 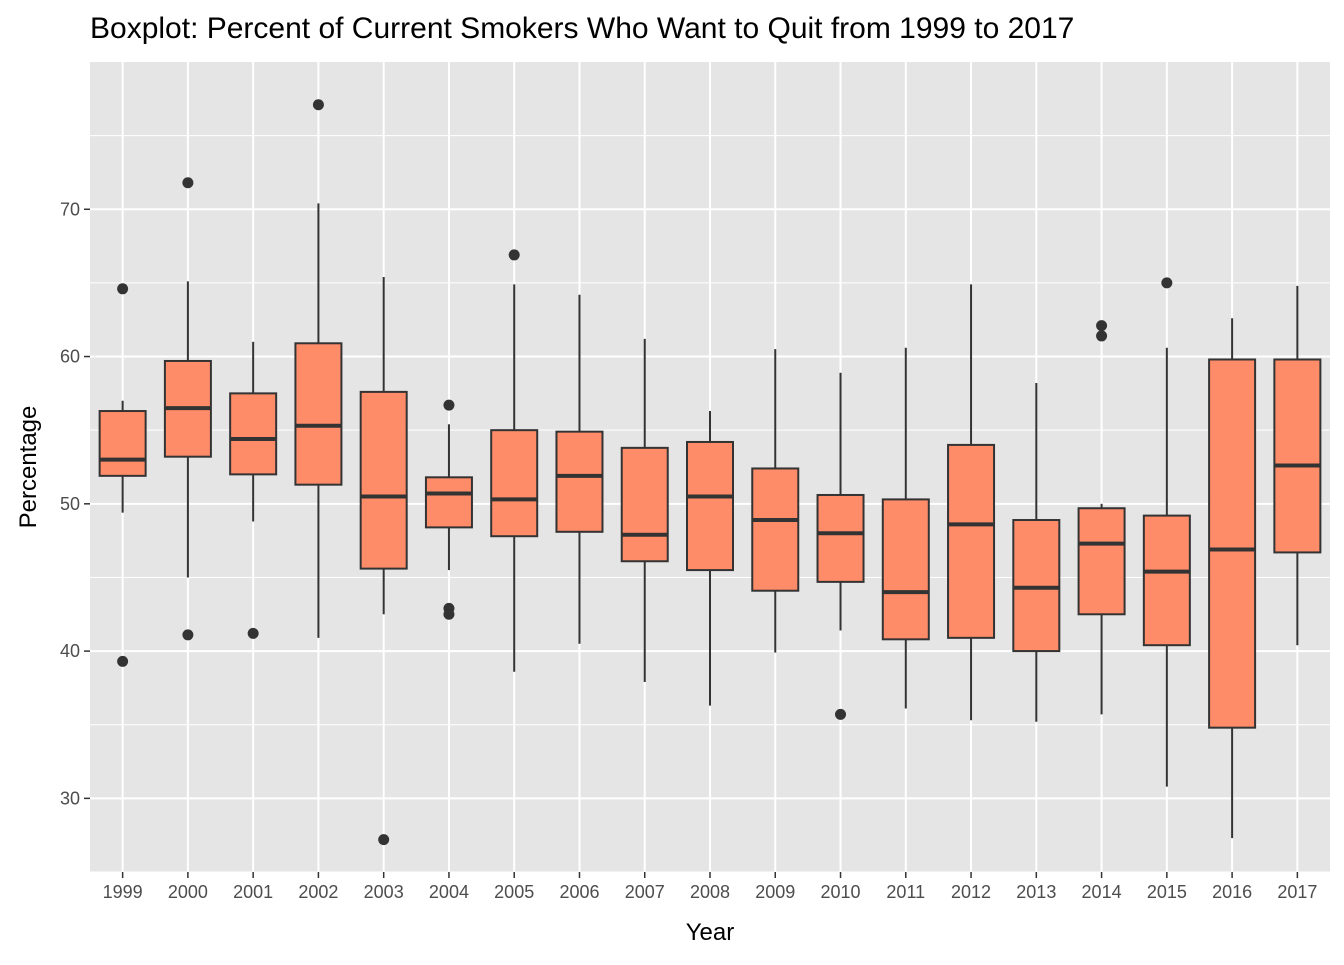 What do you see at coordinates (123, 892) in the screenshot?
I see `x-tick-label: 1999` at bounding box center [123, 892].